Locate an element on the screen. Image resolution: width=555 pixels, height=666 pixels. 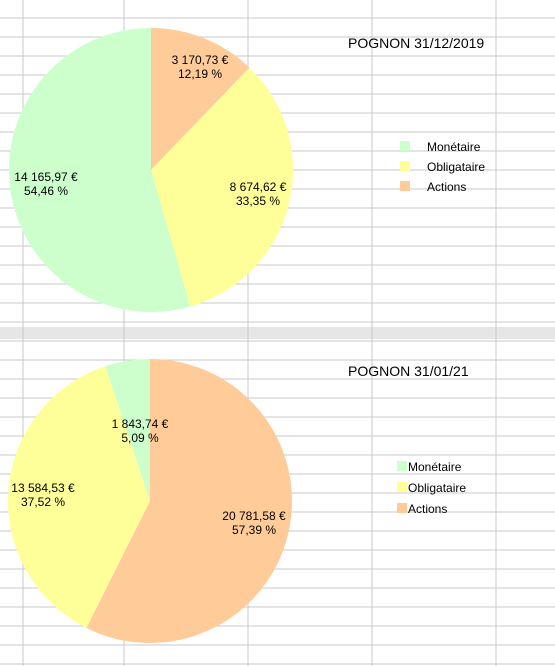
slice-percent-label-monetaire: 5,09 % is located at coordinates (140, 438).